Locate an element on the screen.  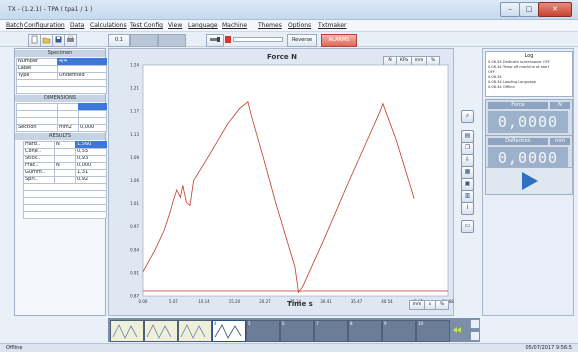
magnifier-icon: ⌕ is located at coordinates (467, 115).